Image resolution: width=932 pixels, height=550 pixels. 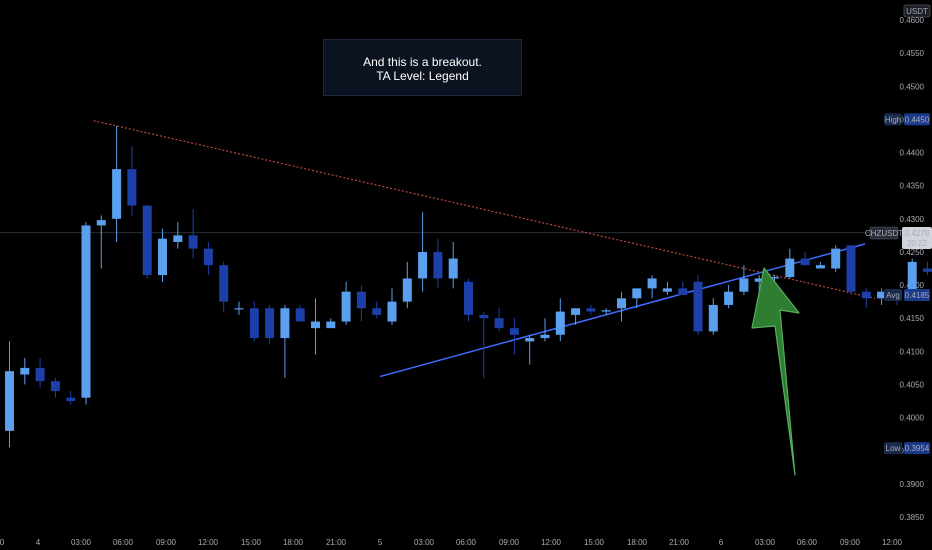 What do you see at coordinates (912, 20) in the screenshot?
I see `y-tick-label: 0.4600` at bounding box center [912, 20].